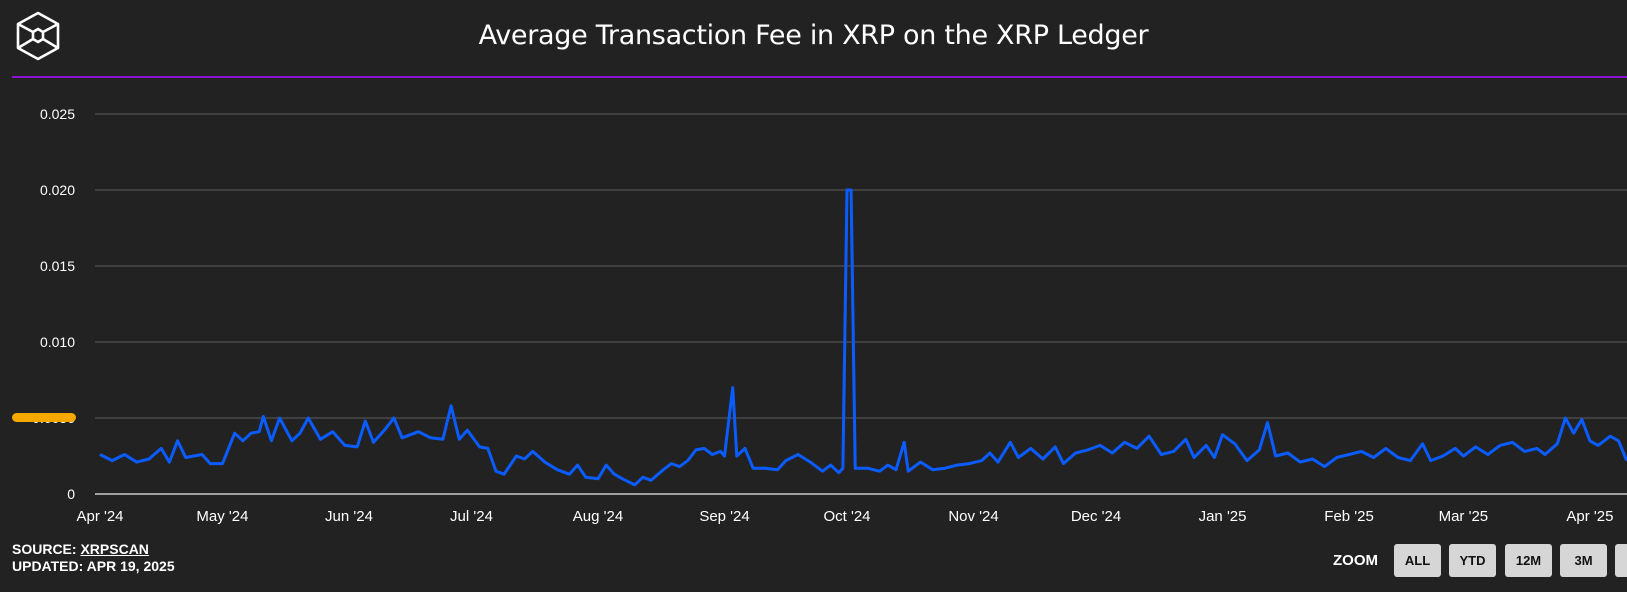 The image size is (1627, 592). What do you see at coordinates (57, 190) in the screenshot?
I see `y-tick-label: 0.020` at bounding box center [57, 190].